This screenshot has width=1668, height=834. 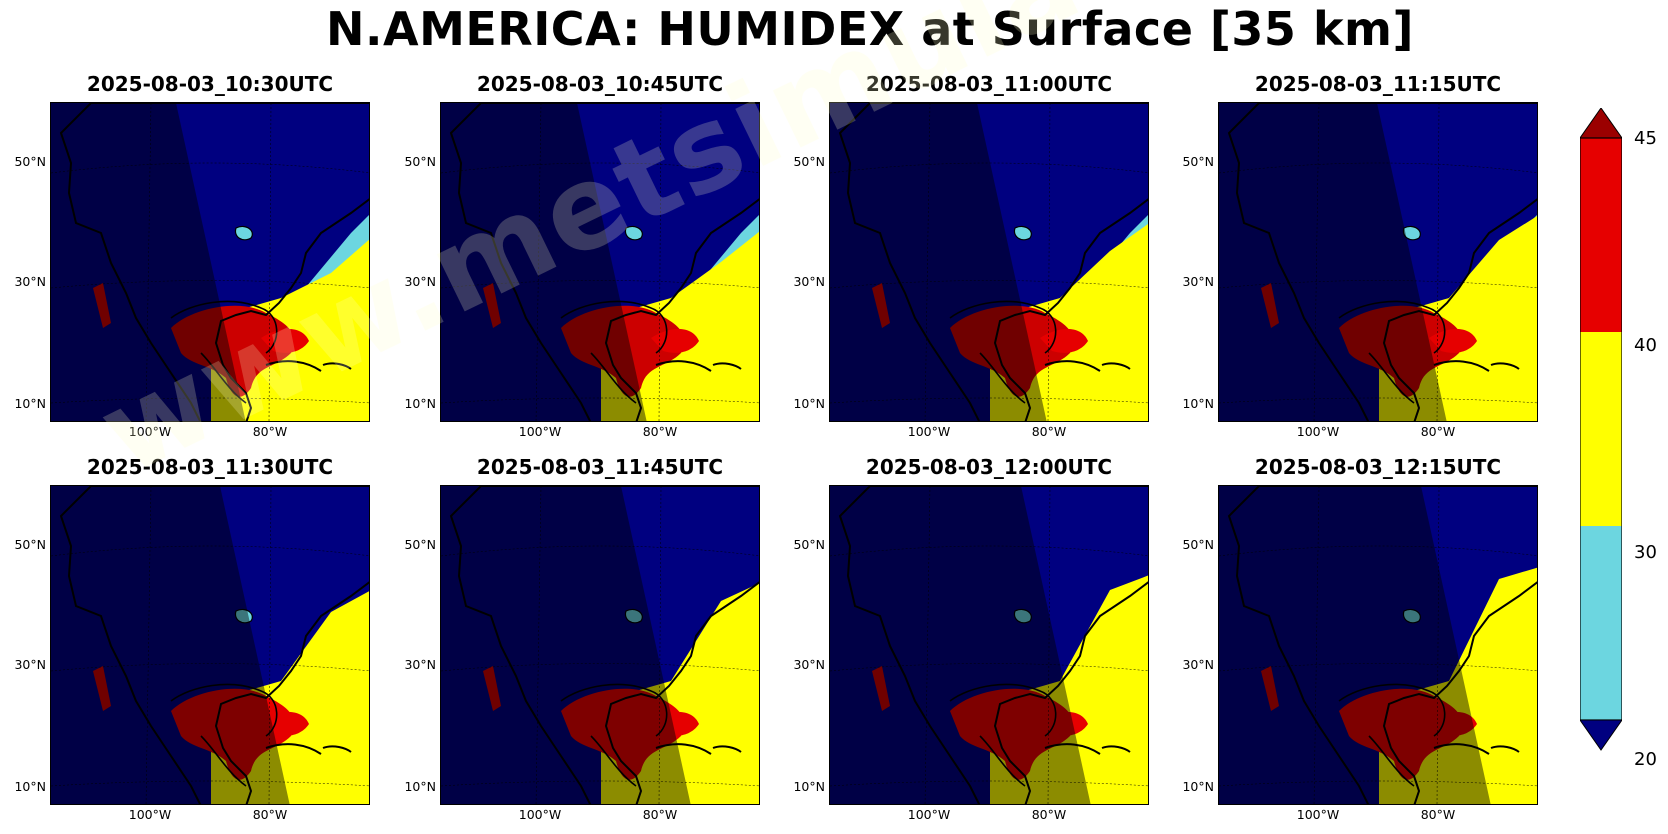 I want to click on panel-title: 2025-08-03_10:30UTC, so click(x=210, y=84).